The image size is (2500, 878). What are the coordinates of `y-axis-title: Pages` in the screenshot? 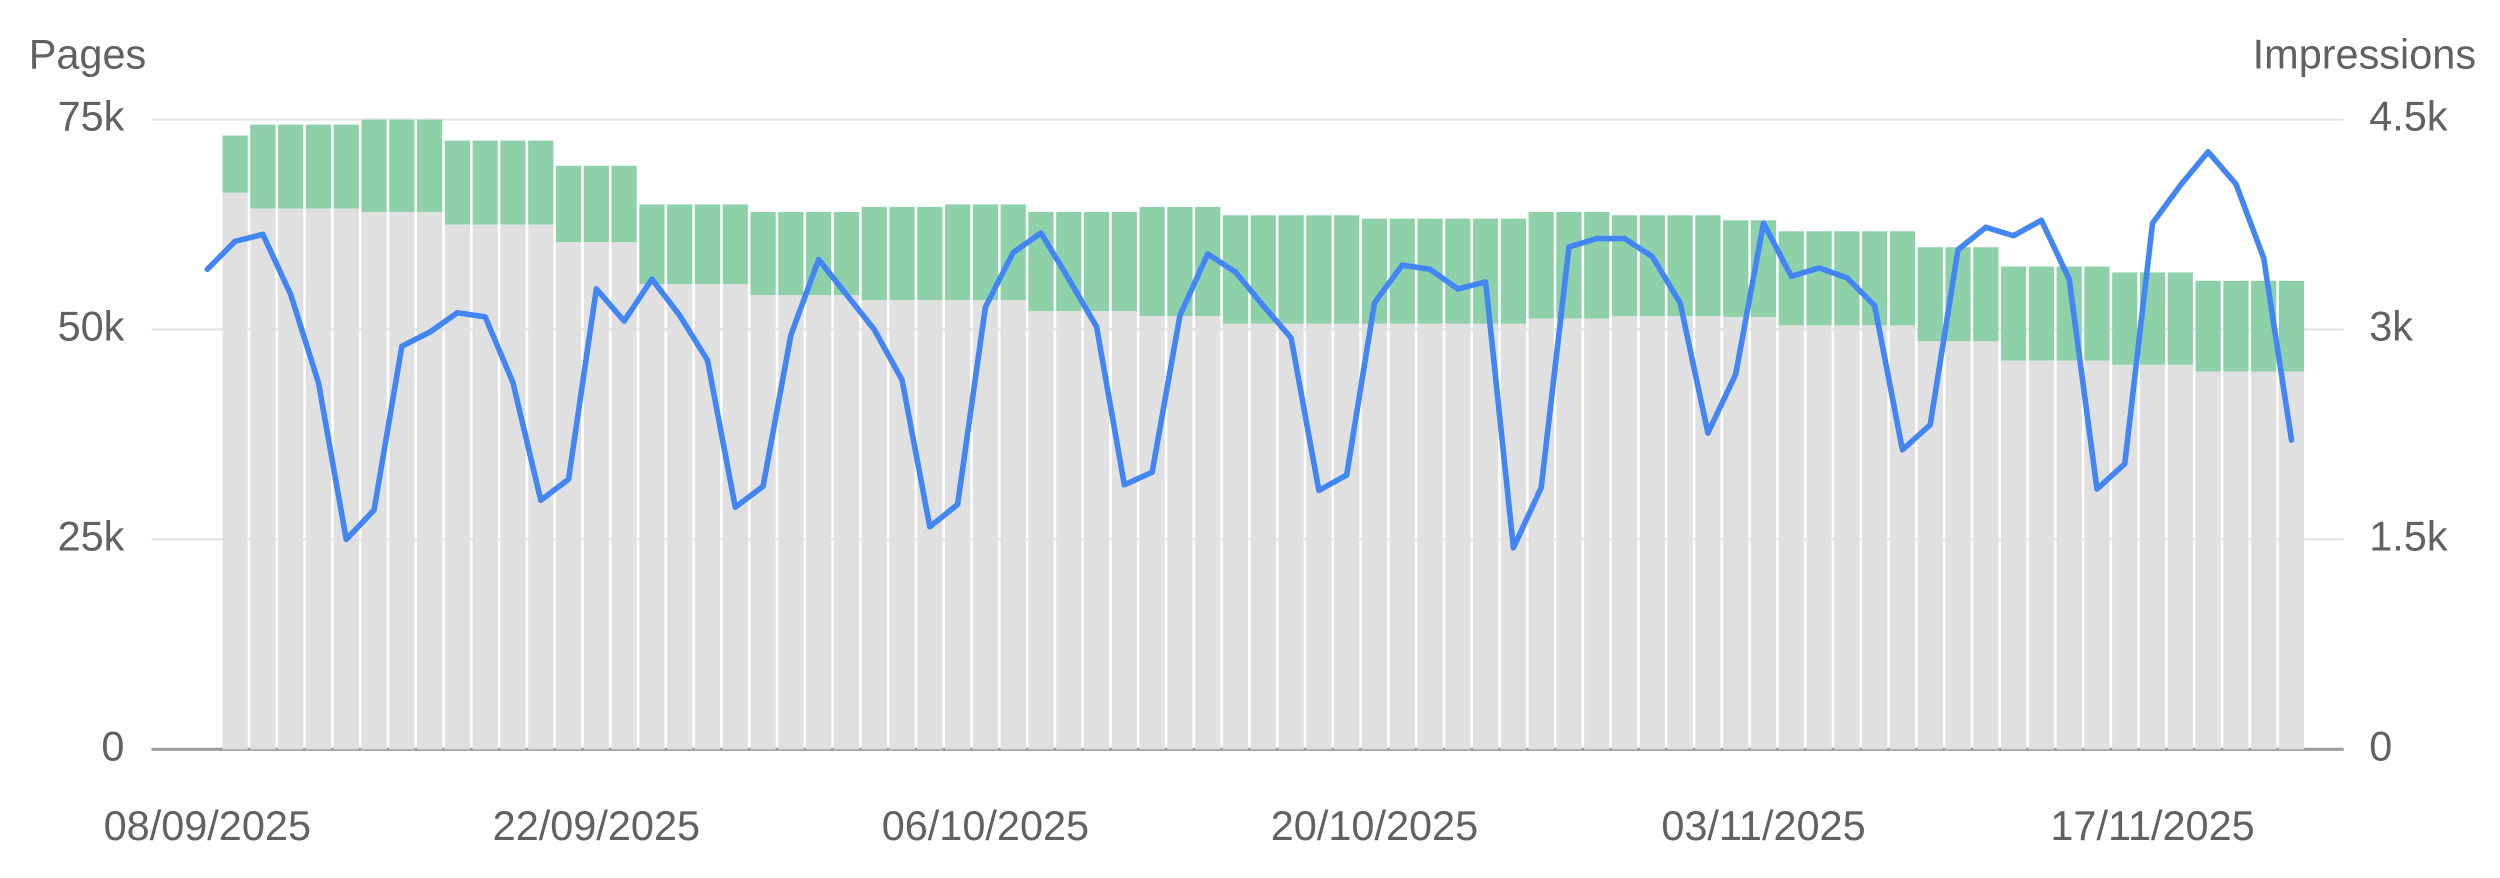 It's located at (87, 53).